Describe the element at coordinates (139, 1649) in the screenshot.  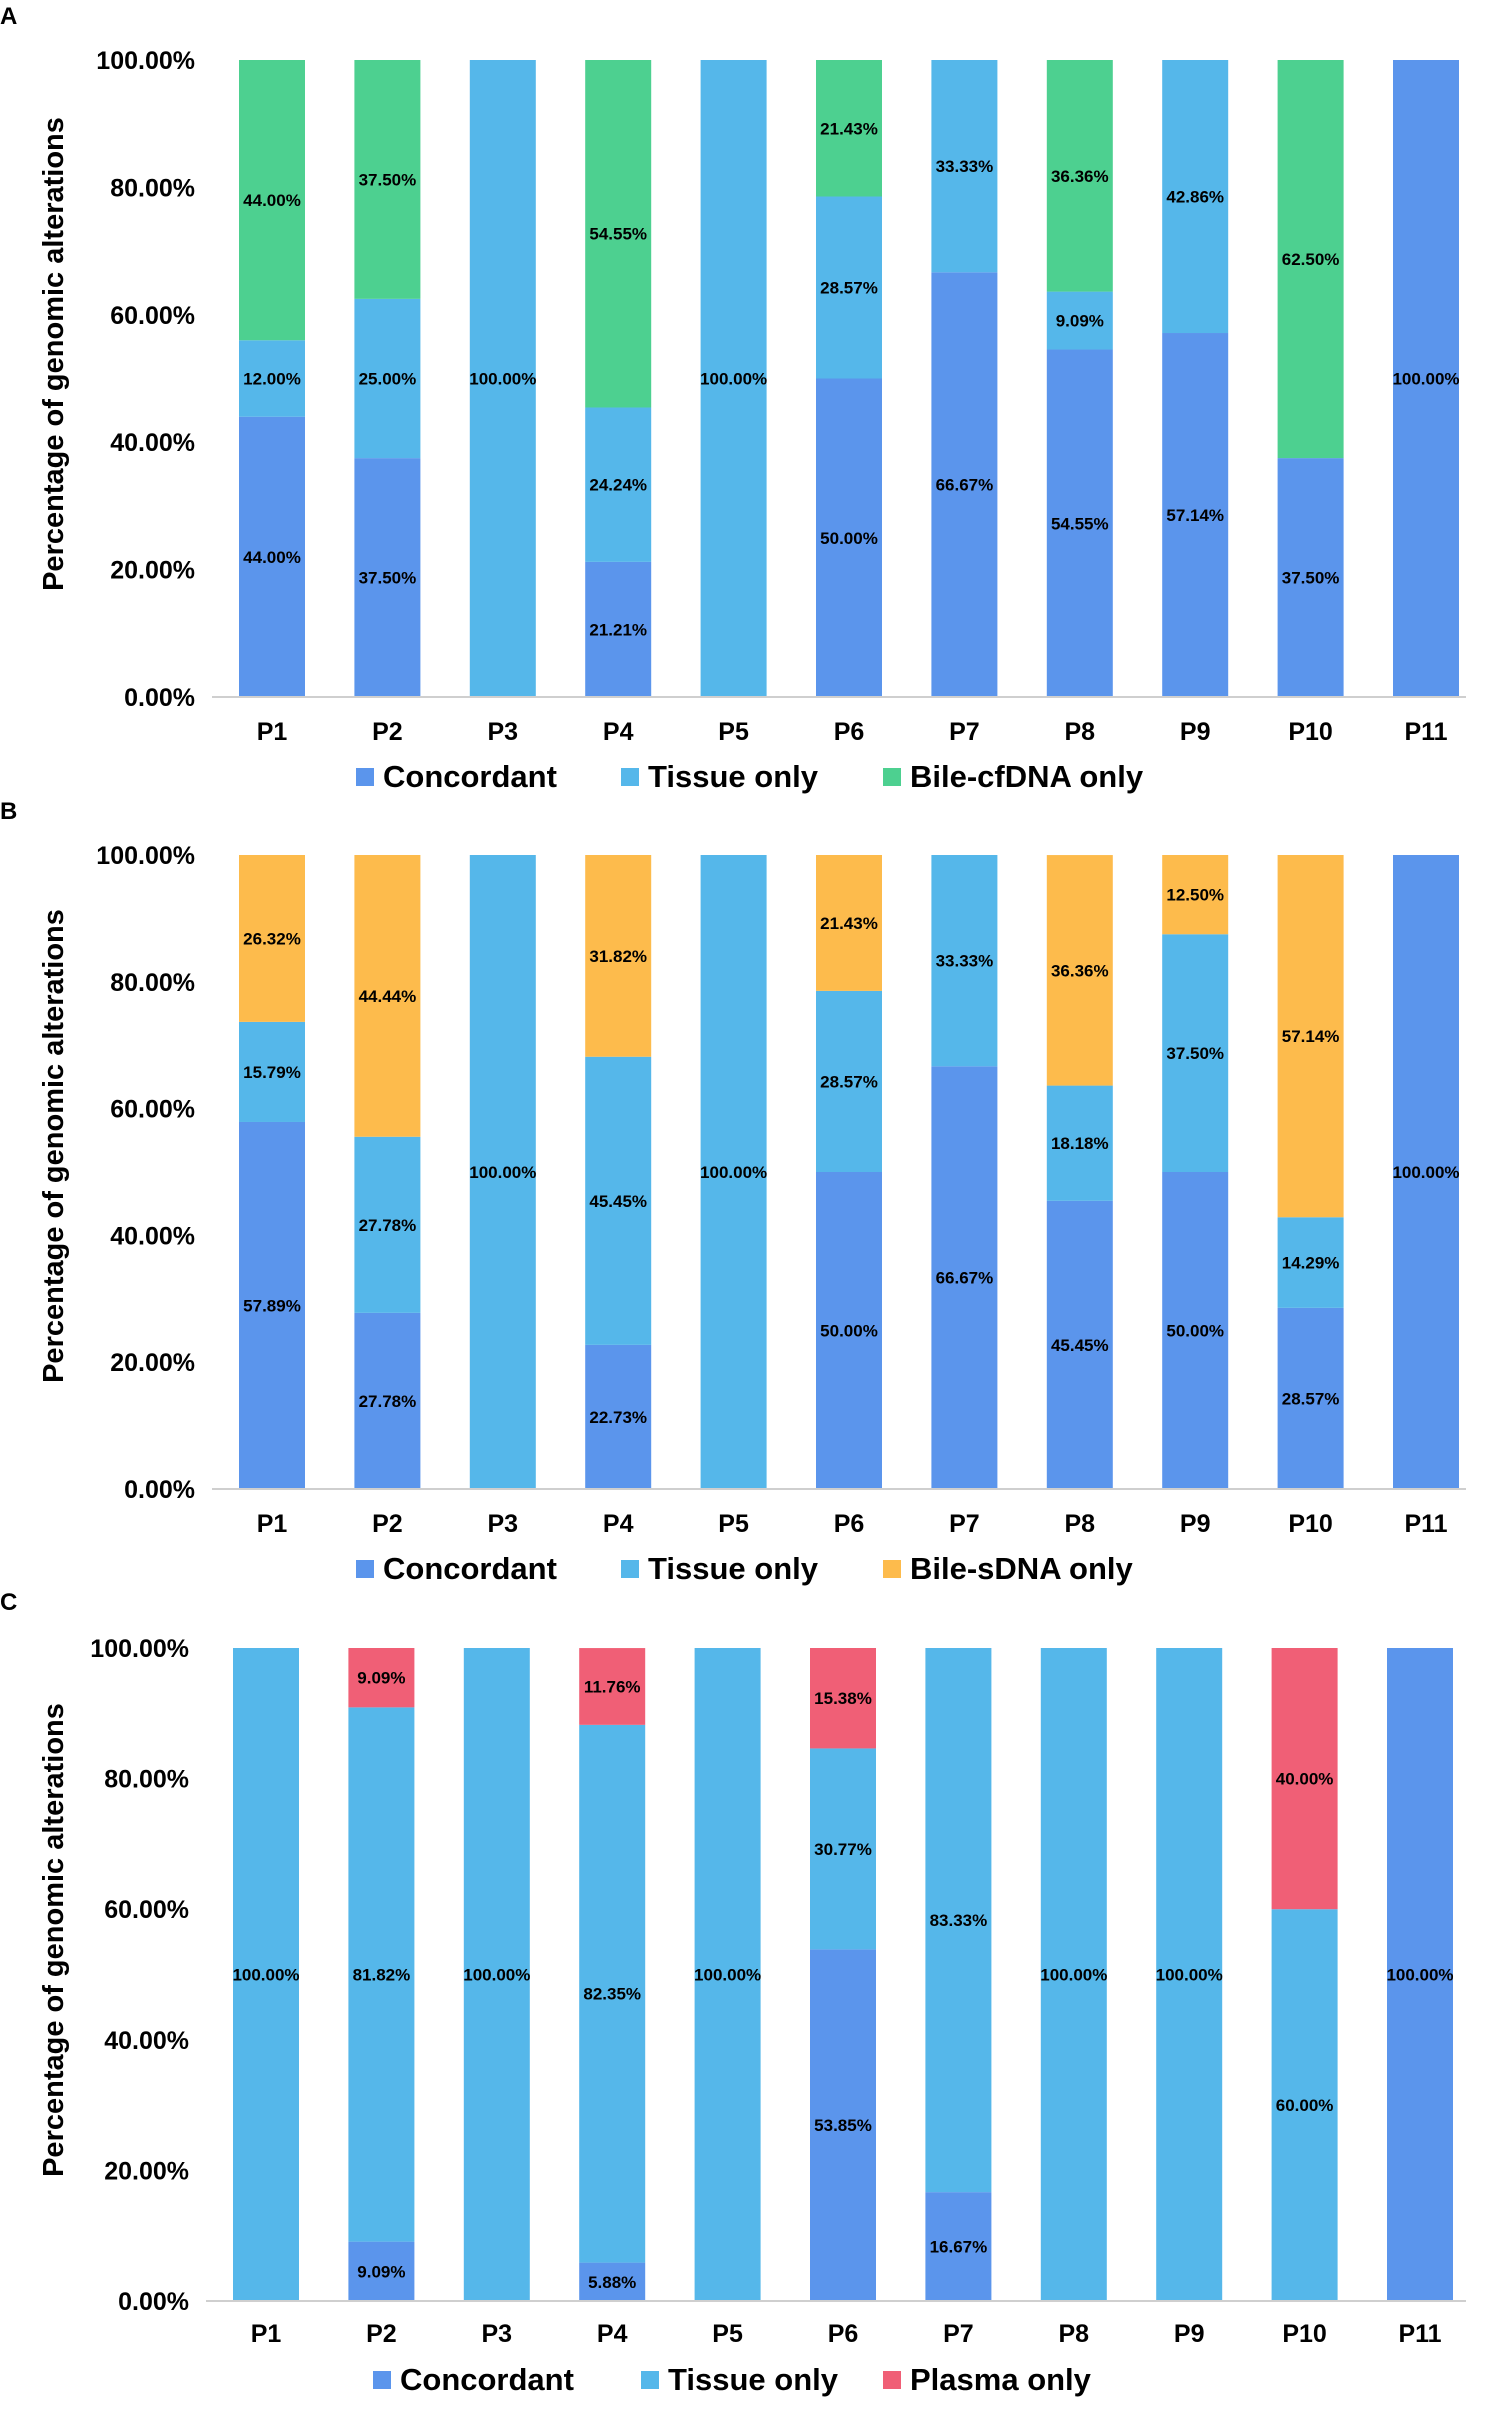
I see `y-tick-label: 100.00%` at that location.